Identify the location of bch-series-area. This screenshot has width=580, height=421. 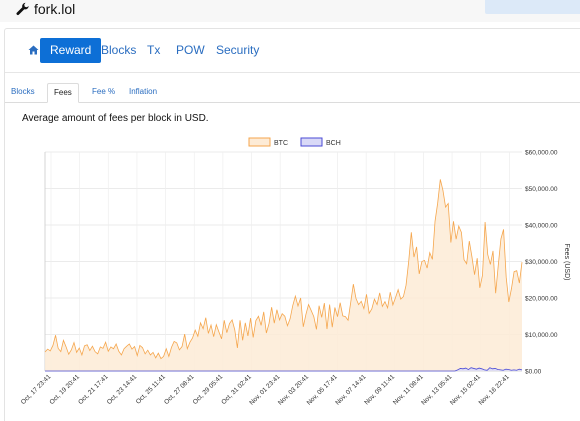
(283, 369).